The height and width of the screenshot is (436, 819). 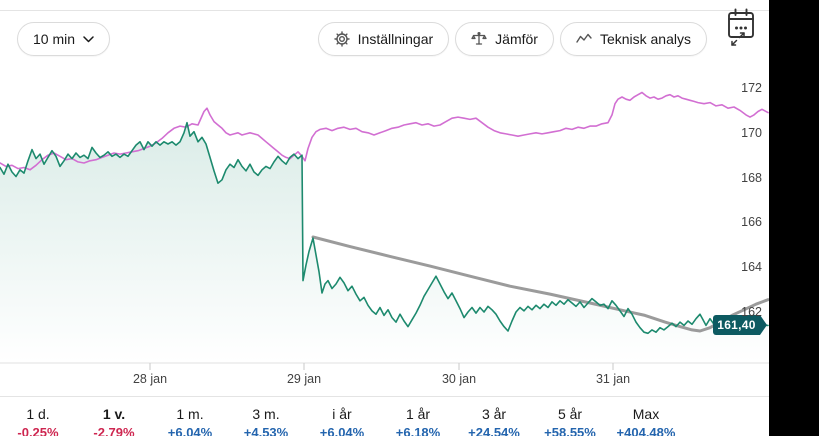 I want to click on compare-button: Jämför, so click(x=504, y=39).